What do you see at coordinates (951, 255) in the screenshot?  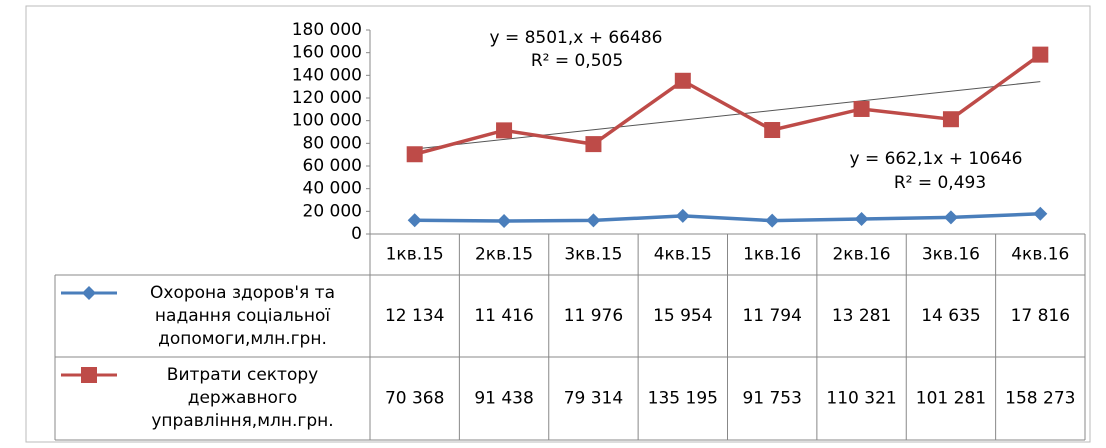 I see `x-tick-label: 3кв.16` at bounding box center [951, 255].